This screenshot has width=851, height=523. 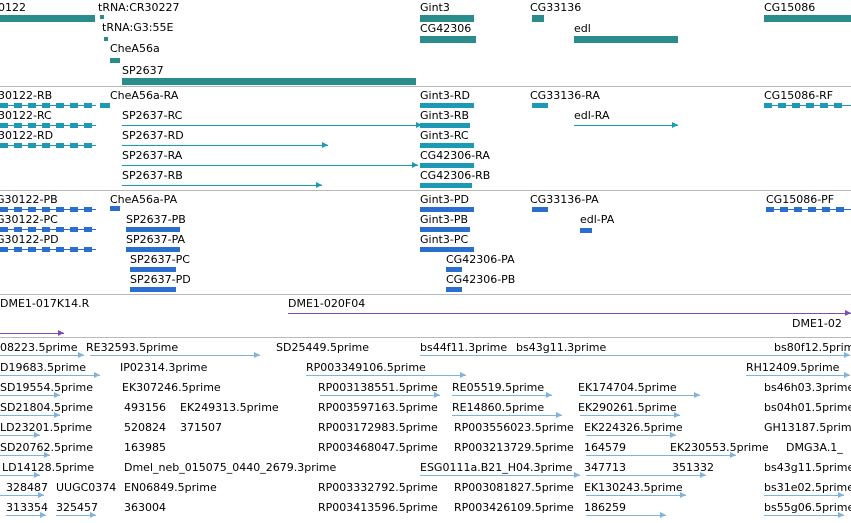 What do you see at coordinates (27, 135) in the screenshot?
I see `transcript-label: 30122-RD` at bounding box center [27, 135].